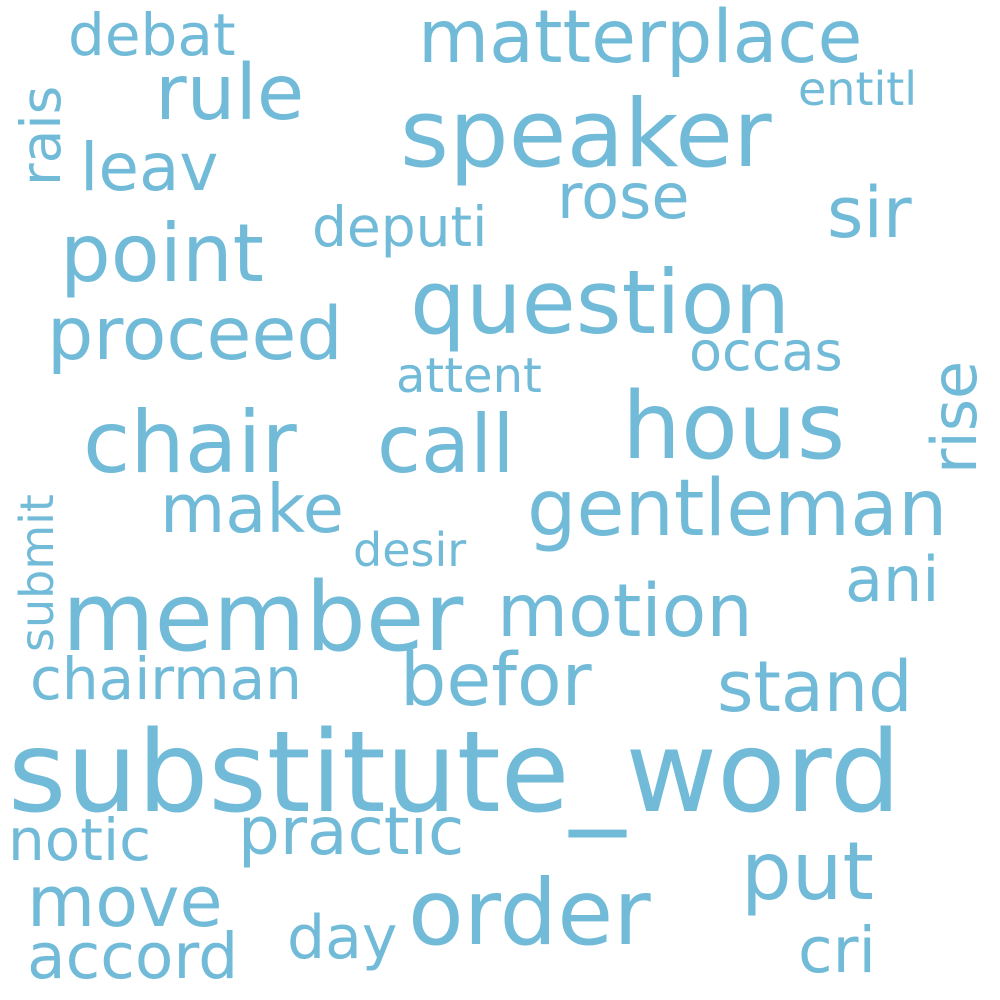 The height and width of the screenshot is (1000, 1000). Describe the element at coordinates (496, 680) in the screenshot. I see `word-befor: befor` at that location.